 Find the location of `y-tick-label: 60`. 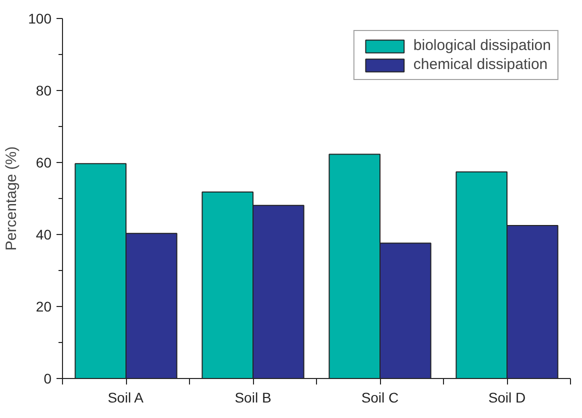

y-tick-label: 60 is located at coordinates (44, 162).